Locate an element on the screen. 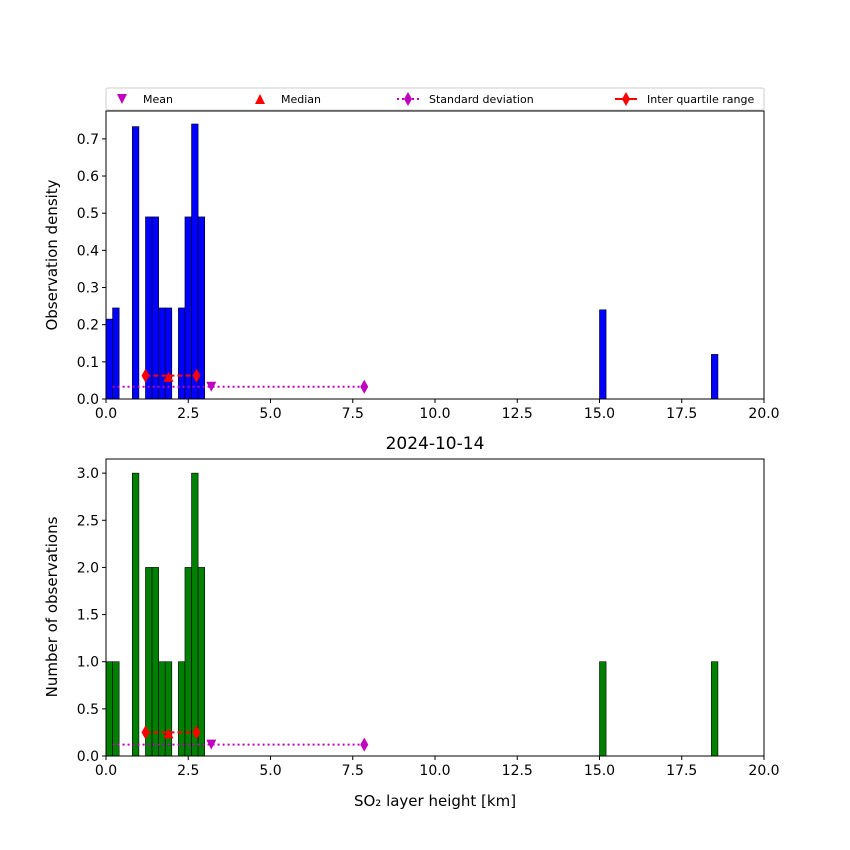  legend-entry: Median is located at coordinates (288, 99).